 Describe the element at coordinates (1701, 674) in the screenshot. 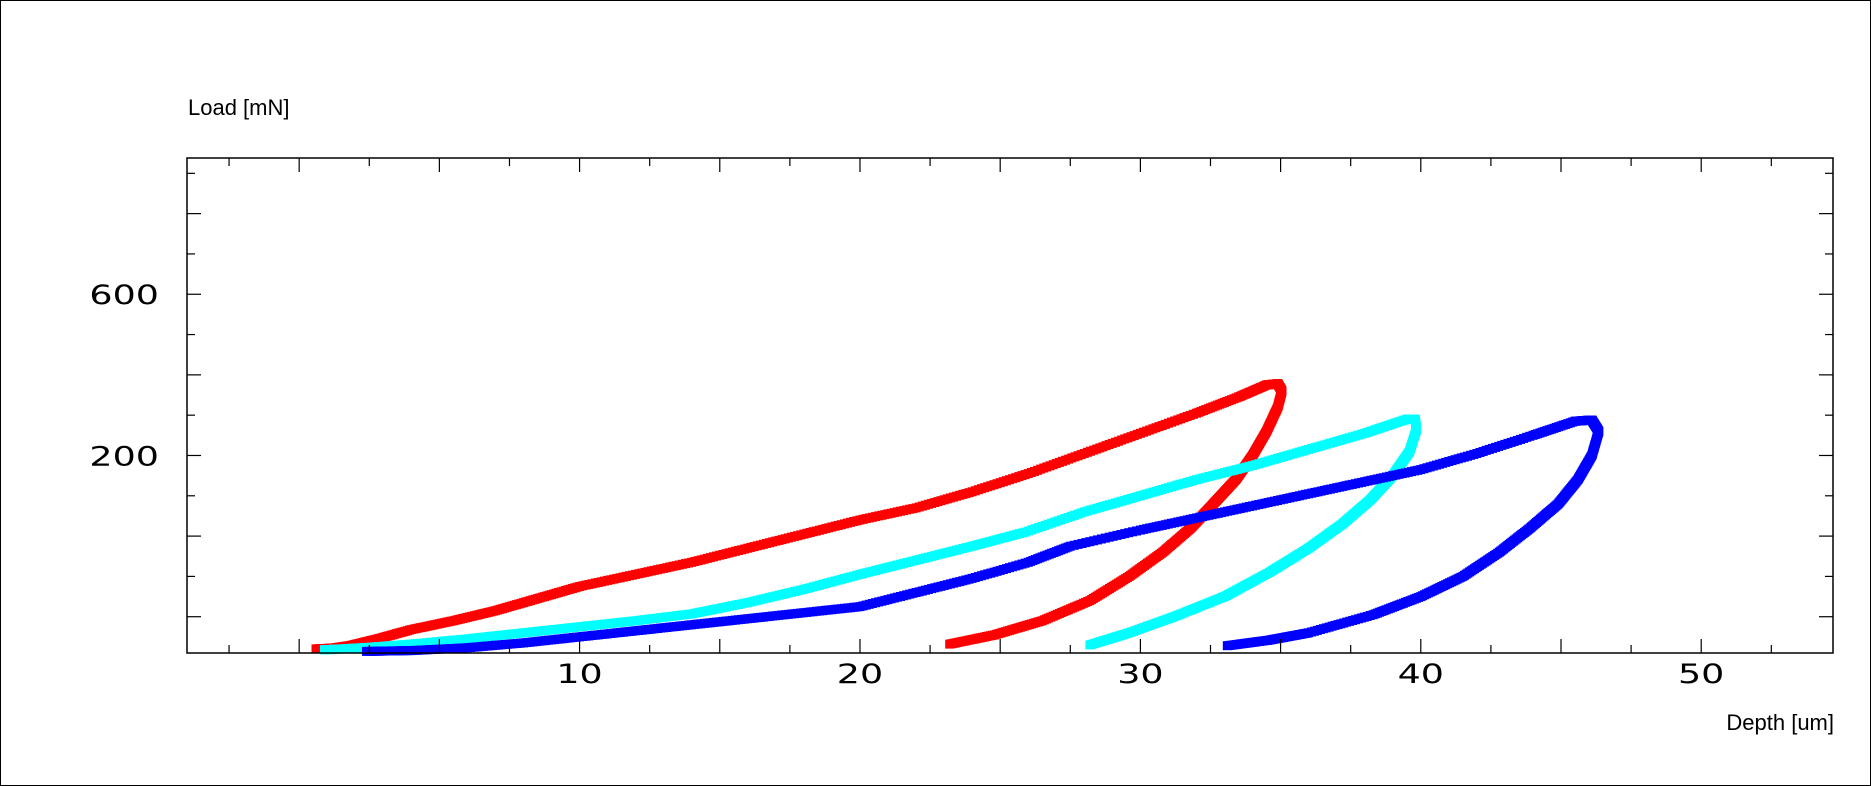

I see `x-tick-label: 50` at that location.